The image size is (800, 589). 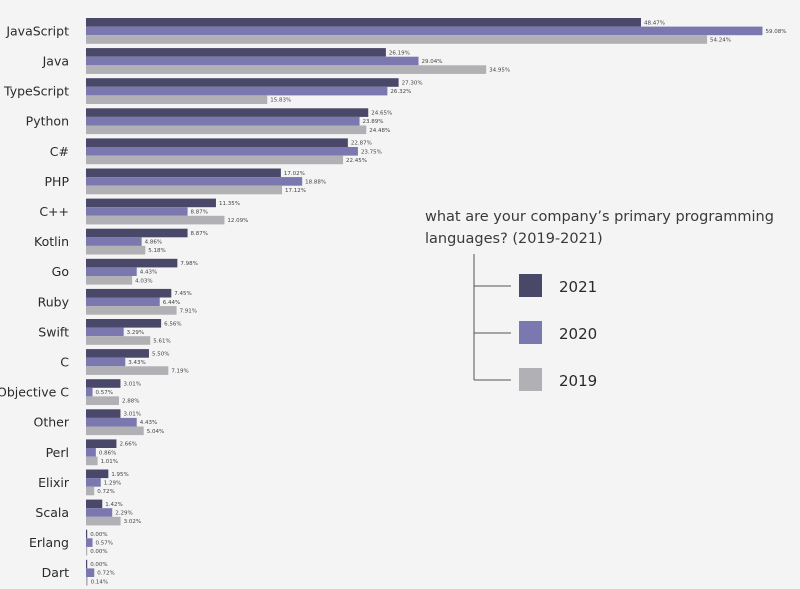 What do you see at coordinates (530, 285) in the screenshot?
I see `legend-swatch-2021` at bounding box center [530, 285].